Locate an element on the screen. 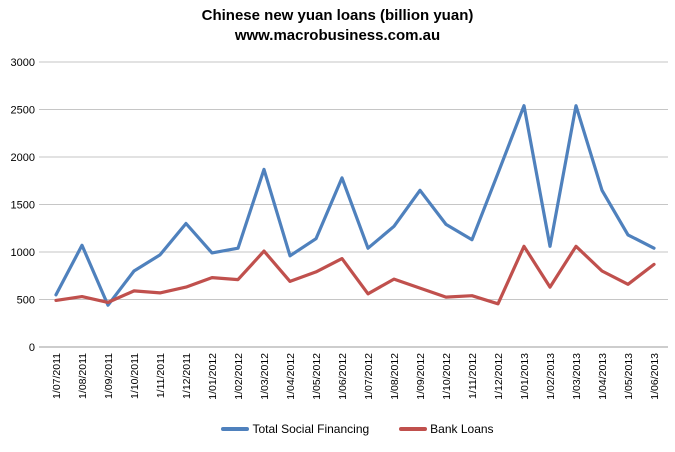 The image size is (675, 452). x-axis-tick-label: 1/03/2013 is located at coordinates (577, 376).